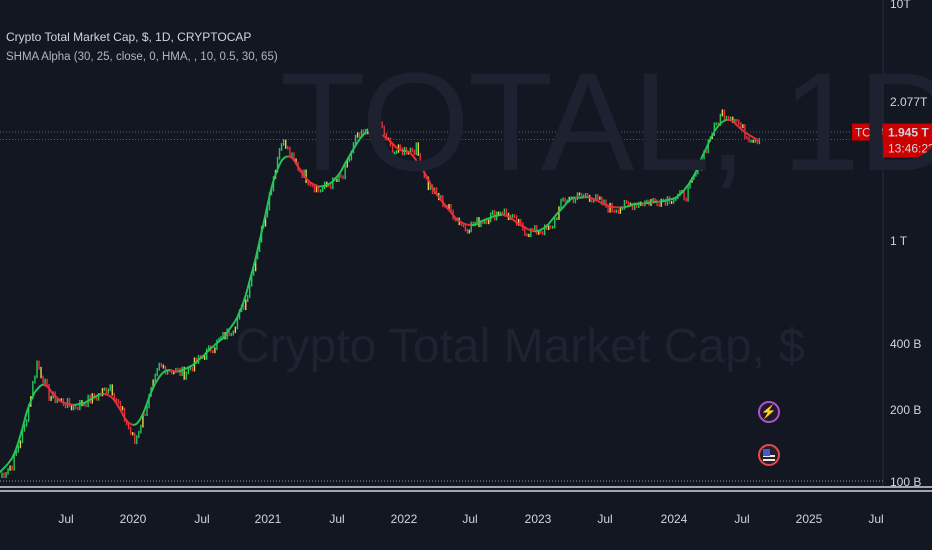 Image resolution: width=932 pixels, height=550 pixels. What do you see at coordinates (909, 102) in the screenshot?
I see `price-tick-label: 2.077T` at bounding box center [909, 102].